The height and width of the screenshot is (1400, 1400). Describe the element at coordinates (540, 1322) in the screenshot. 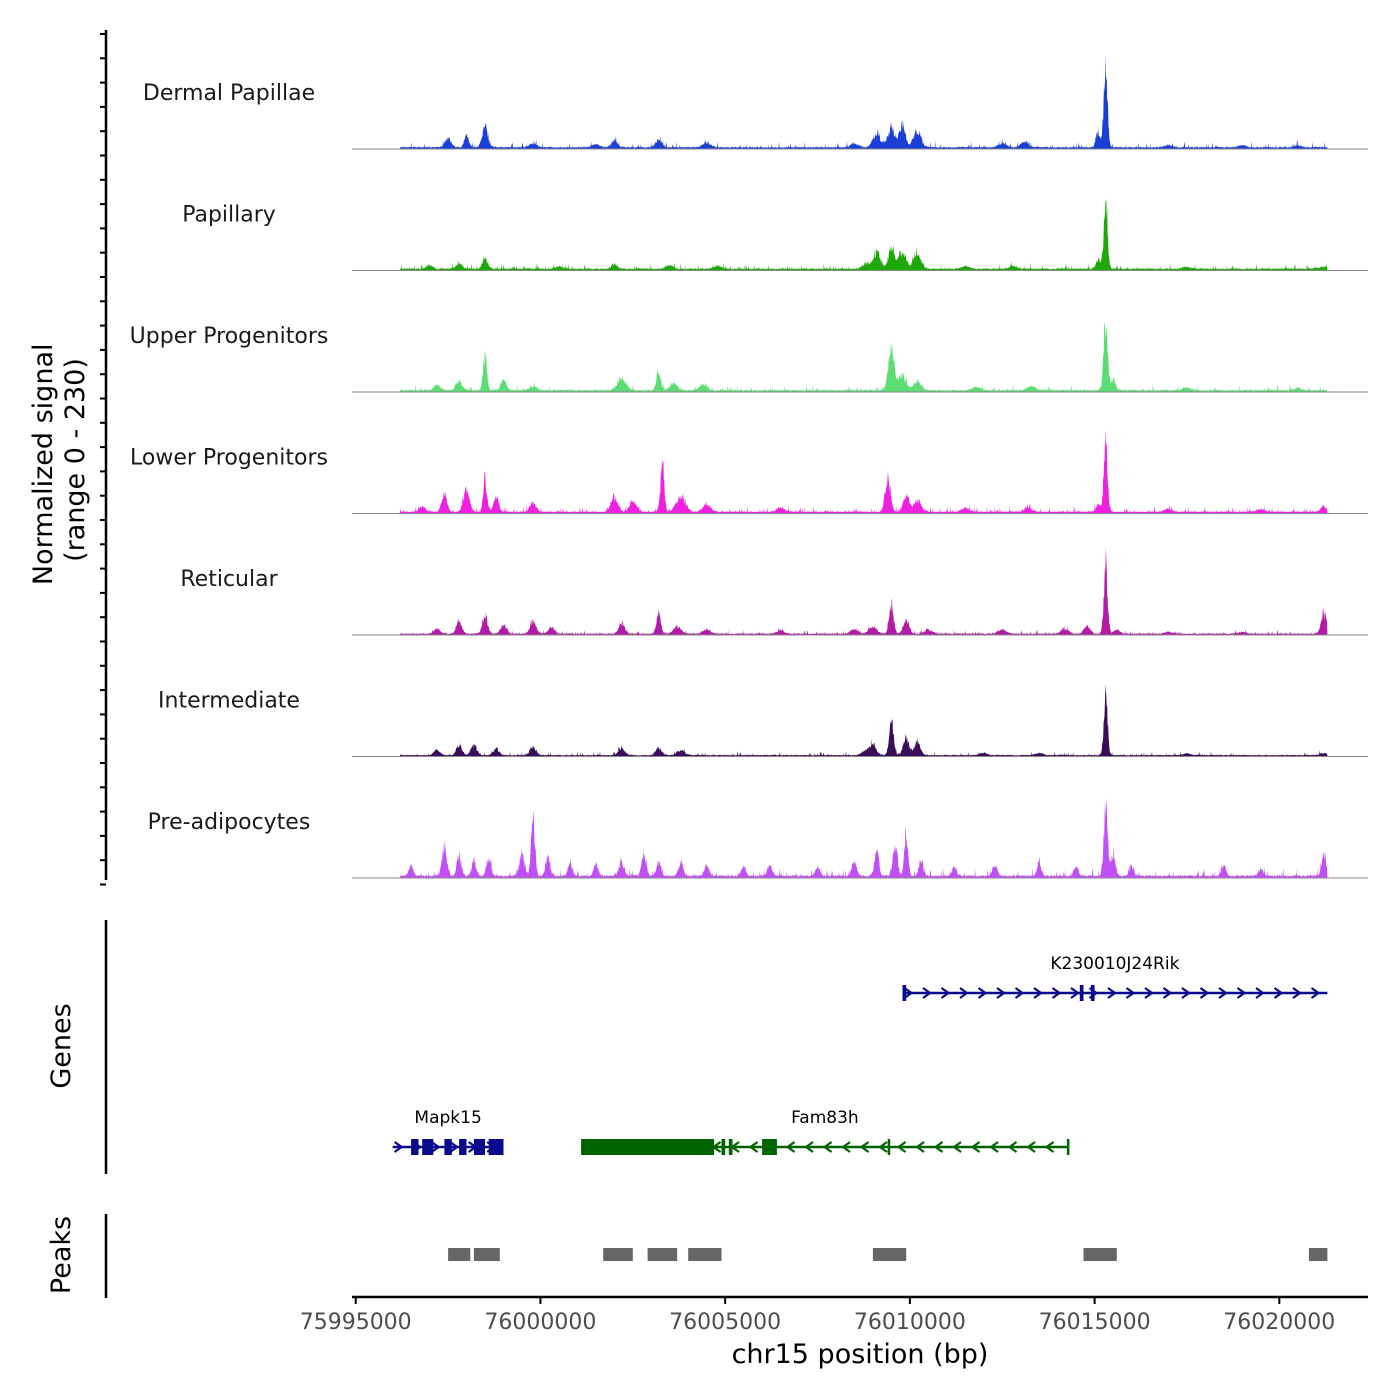

I see `x-tick-label: 76000000` at that location.